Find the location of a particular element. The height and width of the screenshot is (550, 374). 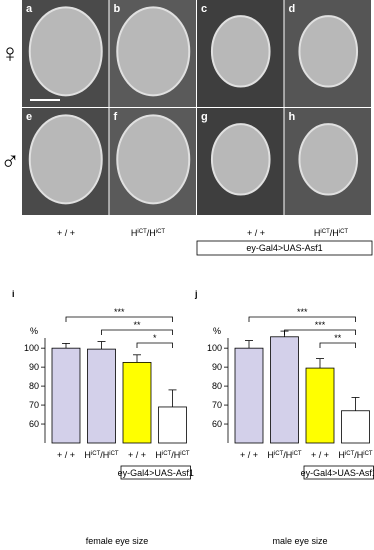

chart-title: male eye size is located at coordinates (299, 541).